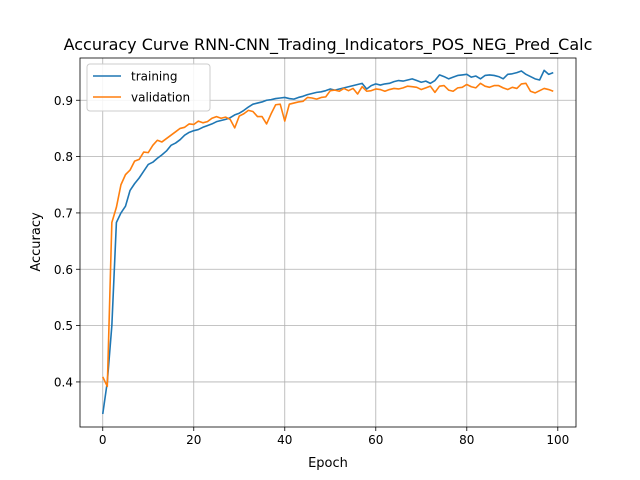 This screenshot has width=640, height=480. I want to click on x-tick-label: 80, so click(466, 440).